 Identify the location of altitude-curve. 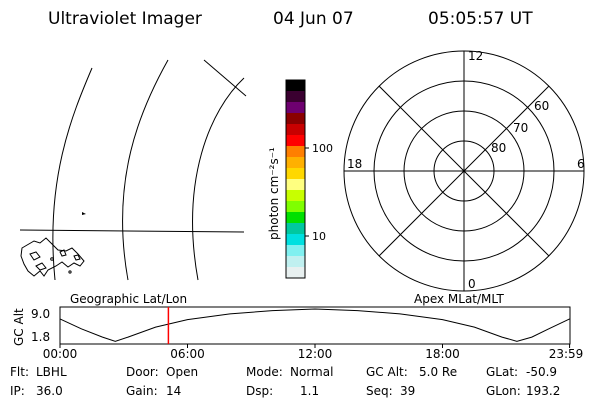
(314, 325).